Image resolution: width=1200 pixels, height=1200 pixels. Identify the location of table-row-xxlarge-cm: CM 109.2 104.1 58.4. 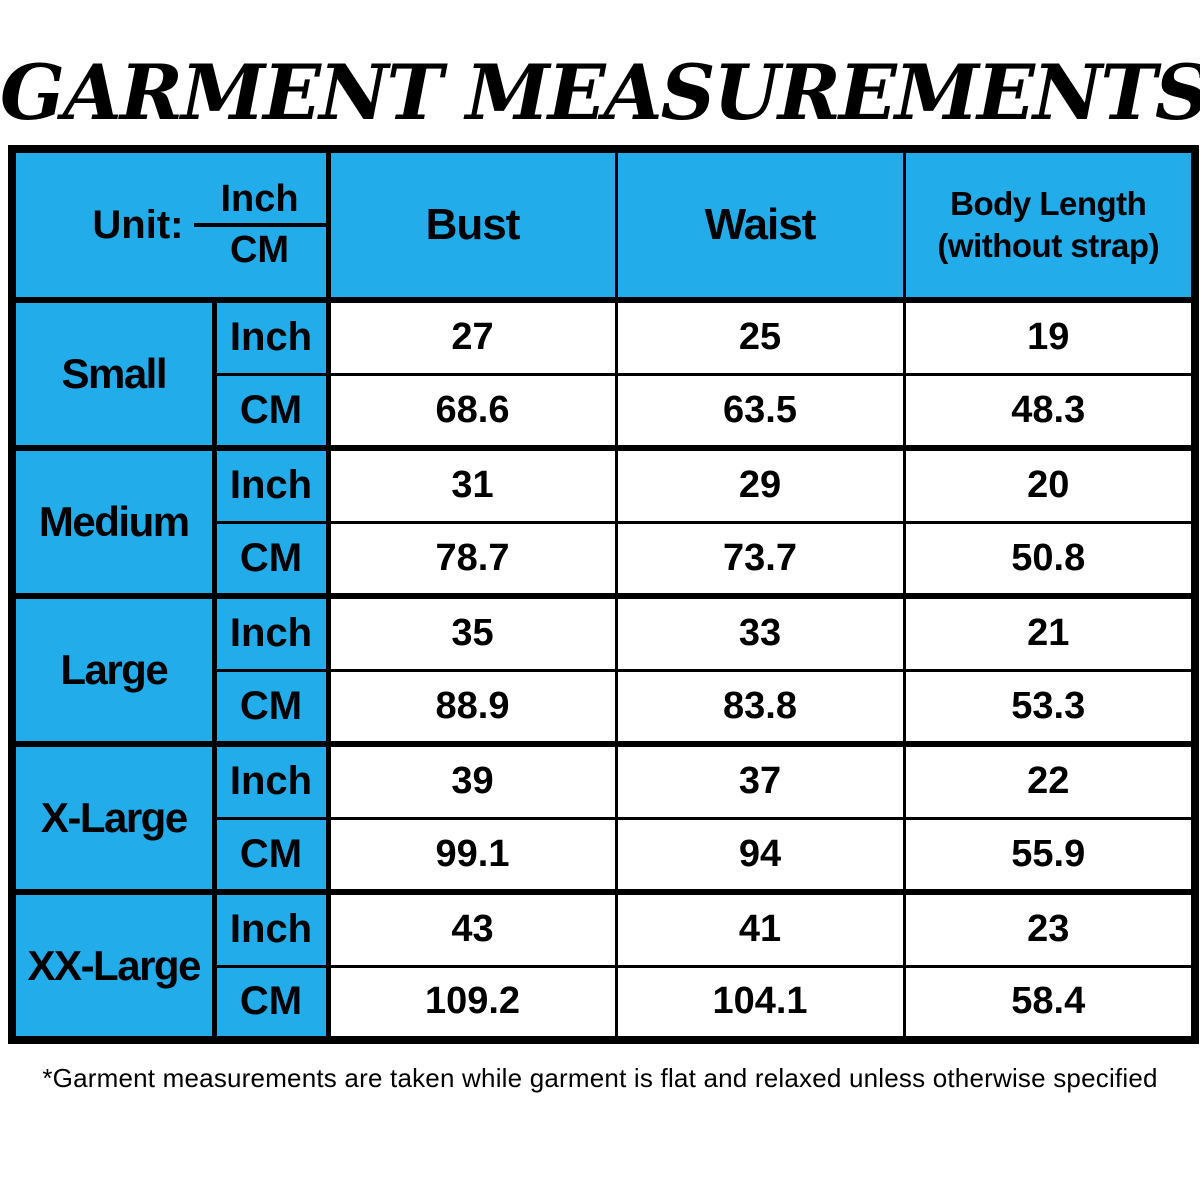
(604, 1003).